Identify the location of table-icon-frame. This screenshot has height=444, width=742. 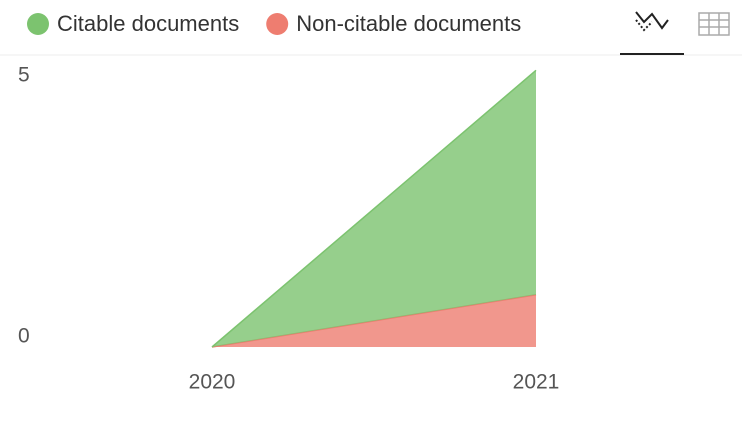
(714, 24).